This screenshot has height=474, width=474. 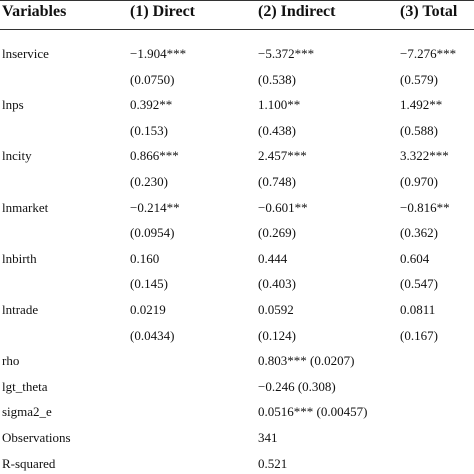 What do you see at coordinates (11, 361) in the screenshot?
I see `row-label: rho` at bounding box center [11, 361].